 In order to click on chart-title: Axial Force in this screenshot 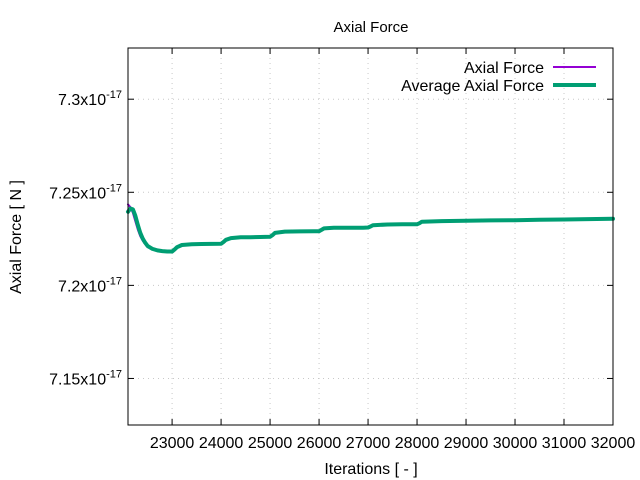, I will do `click(370, 27)`.